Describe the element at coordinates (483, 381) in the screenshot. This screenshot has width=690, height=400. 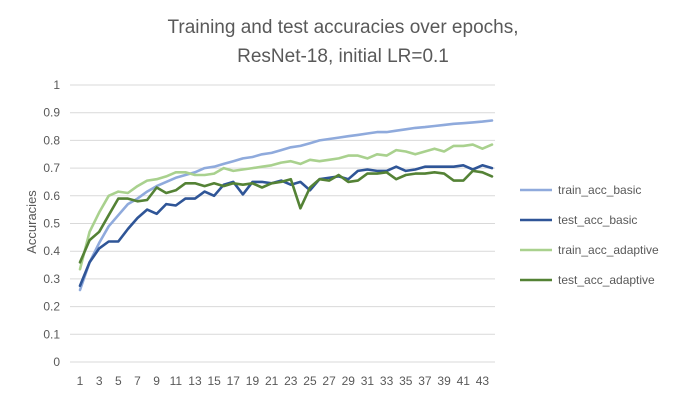
I see `x-tick-label: 43` at that location.